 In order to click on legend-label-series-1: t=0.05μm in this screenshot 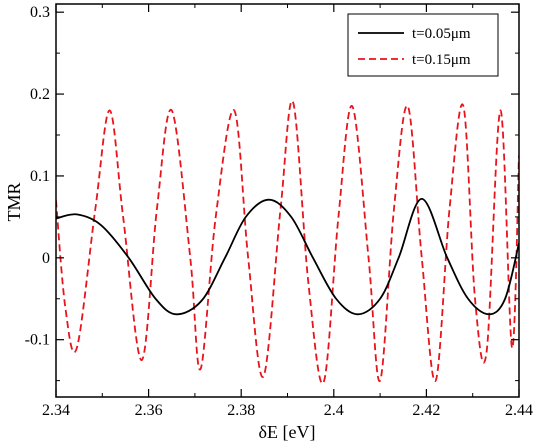, I will do `click(441, 34)`.